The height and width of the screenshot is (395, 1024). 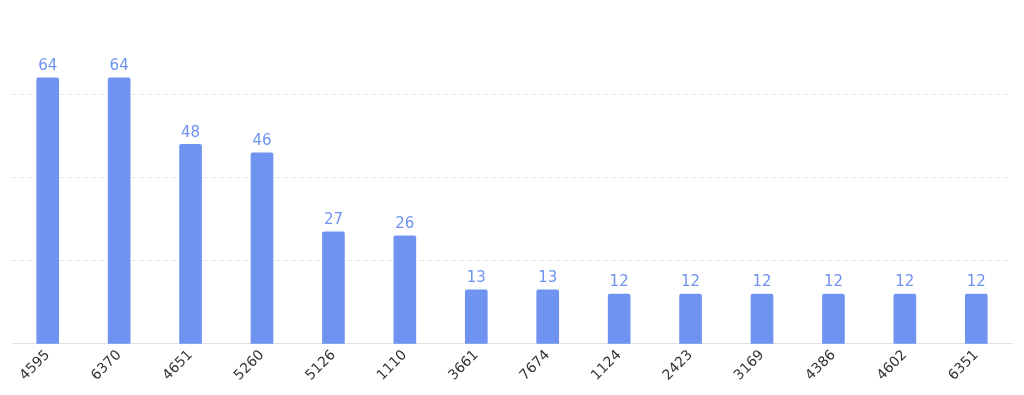 I want to click on data-label: 46, so click(x=262, y=140).